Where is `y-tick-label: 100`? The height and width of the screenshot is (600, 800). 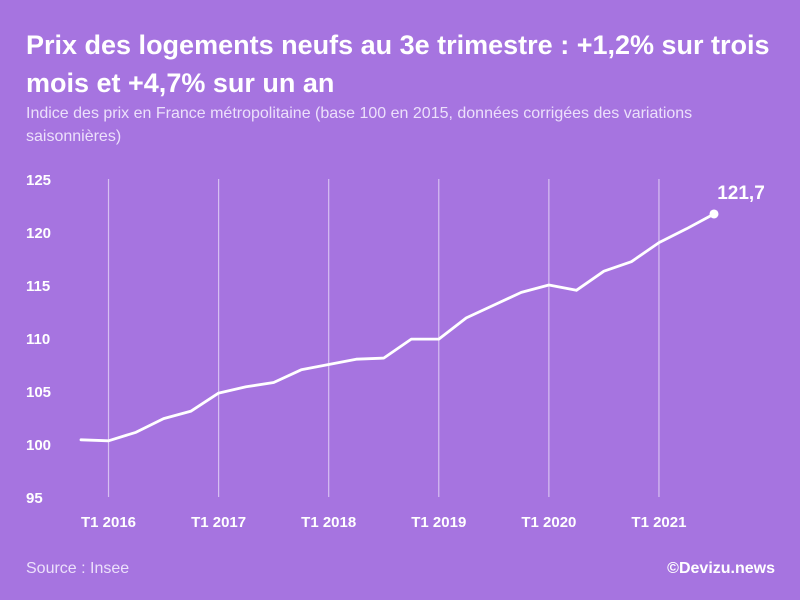
y-tick-label: 100 is located at coordinates (38, 445).